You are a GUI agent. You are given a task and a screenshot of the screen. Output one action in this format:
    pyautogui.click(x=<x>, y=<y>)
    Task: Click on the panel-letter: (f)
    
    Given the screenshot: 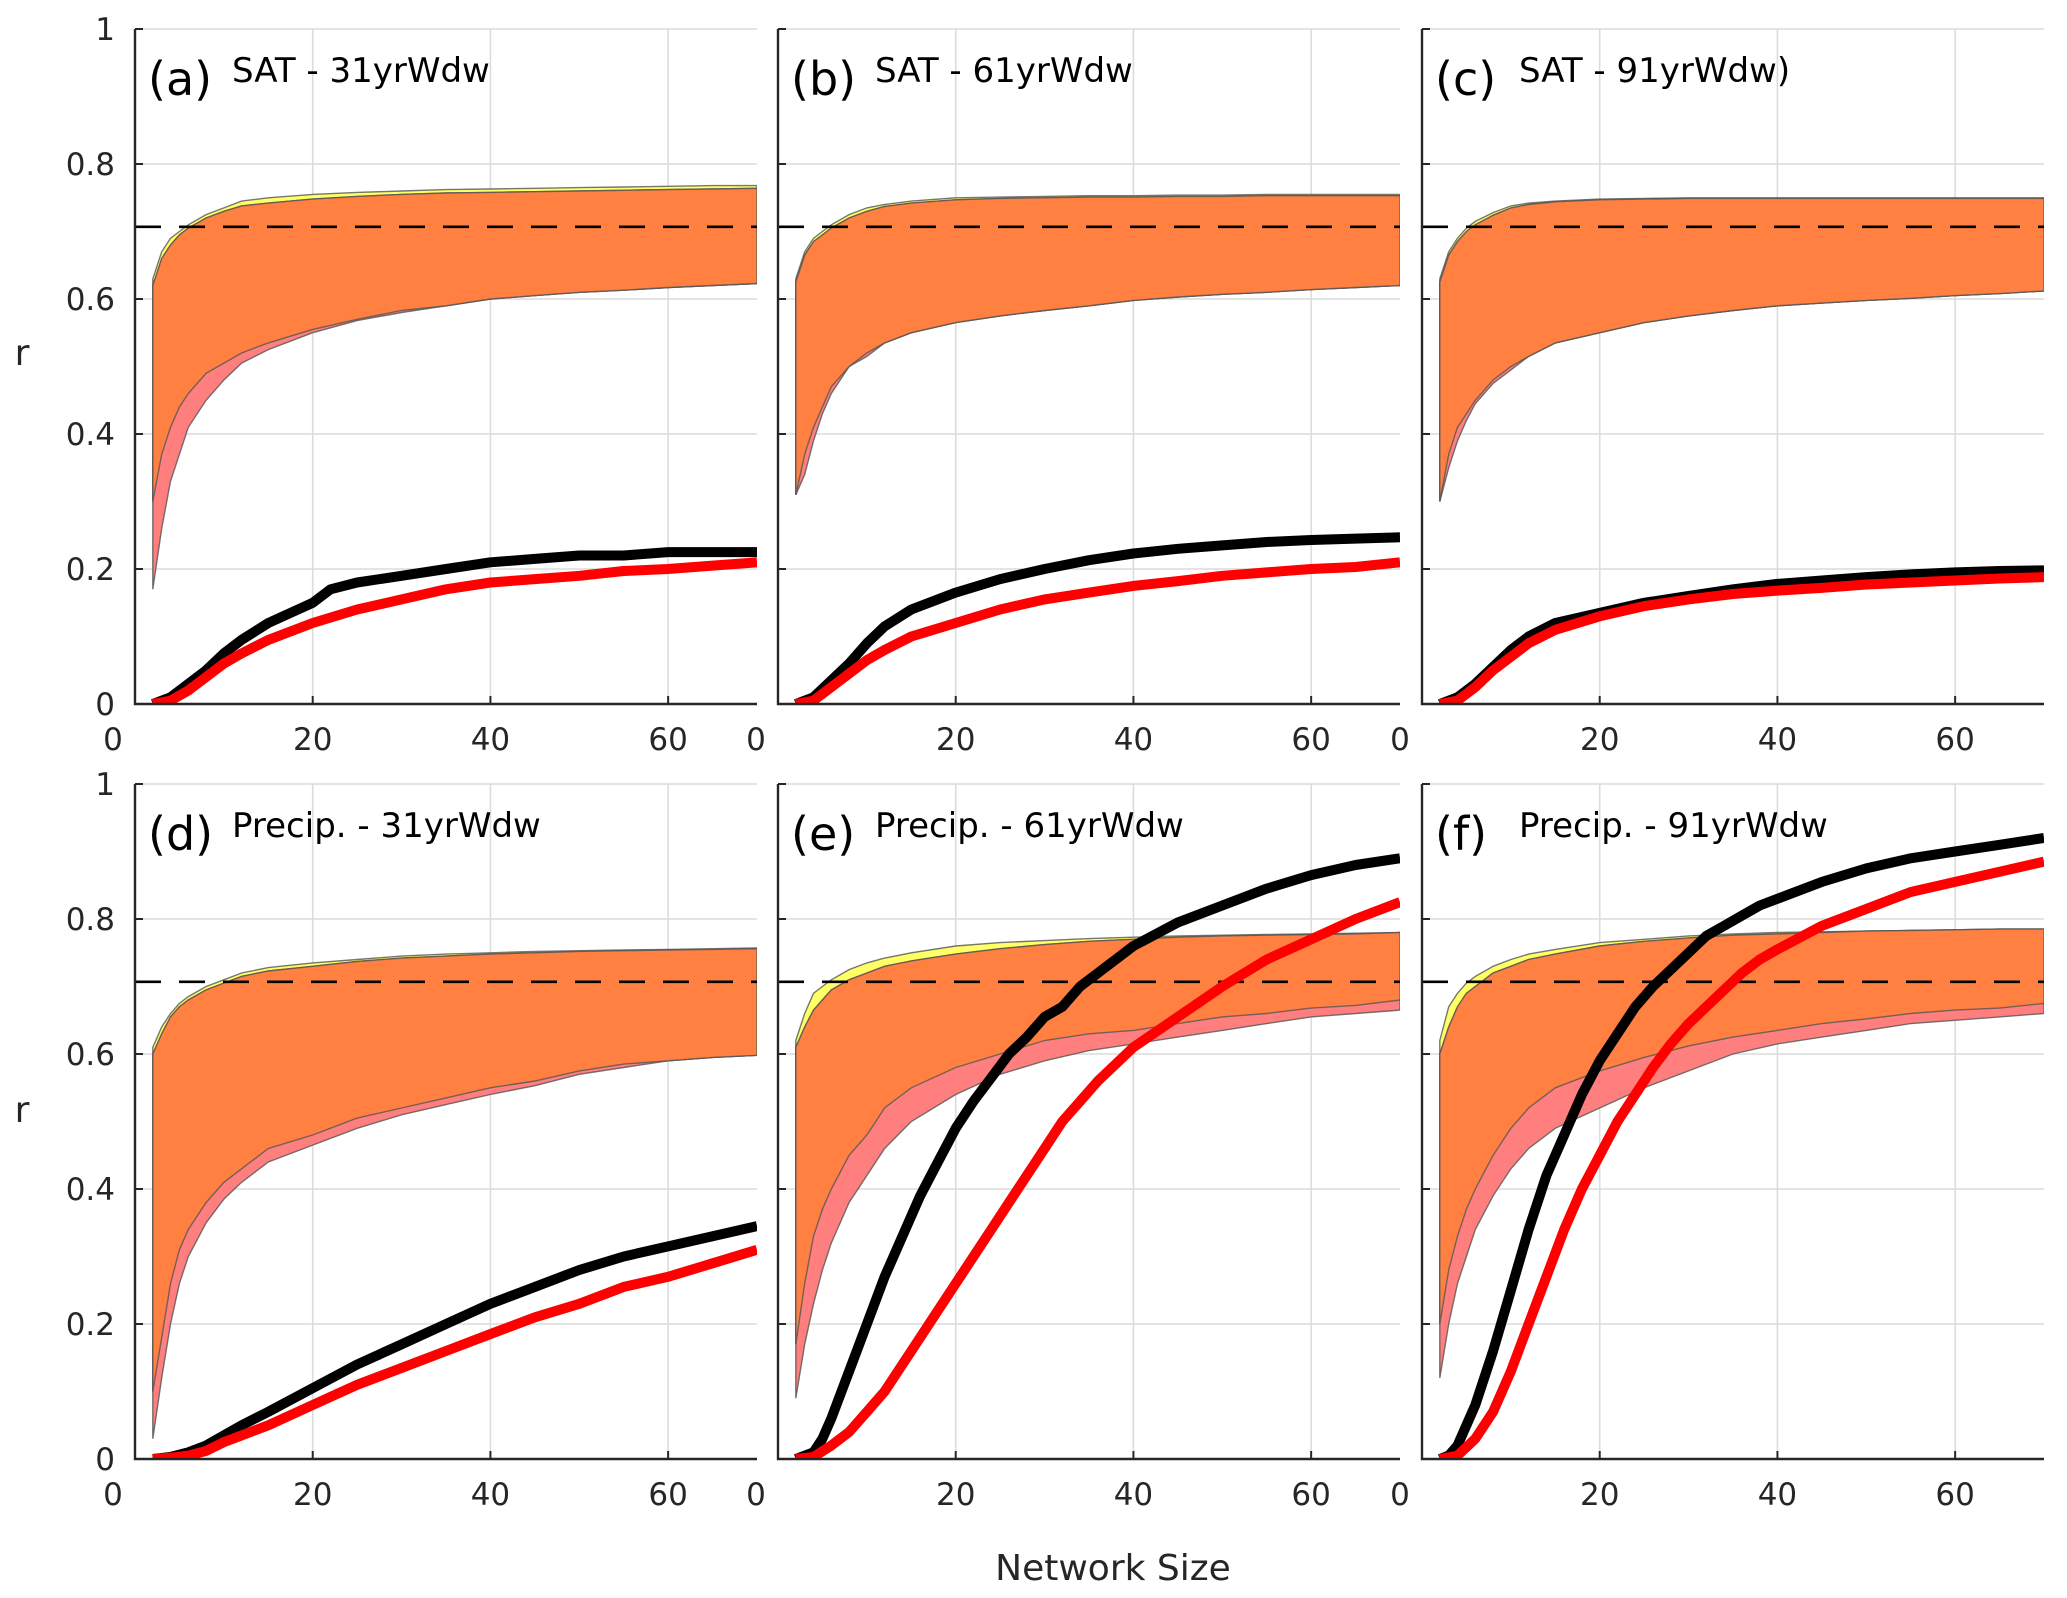 What is the action you would take?
    pyautogui.click(x=1461, y=834)
    